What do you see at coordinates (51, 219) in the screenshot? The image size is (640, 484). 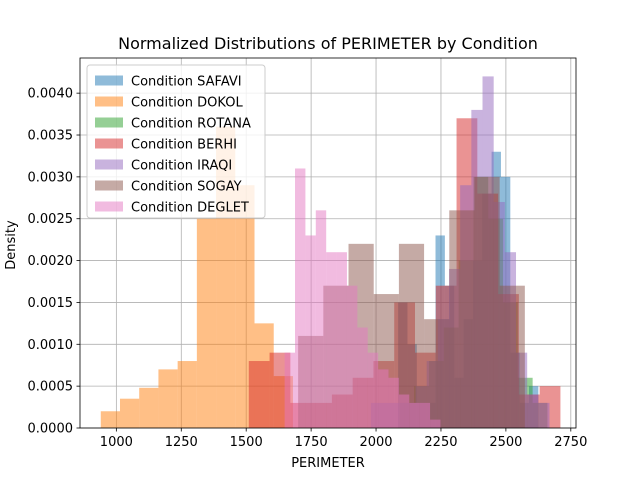 I see `y-tick-label: 0.0025` at bounding box center [51, 219].